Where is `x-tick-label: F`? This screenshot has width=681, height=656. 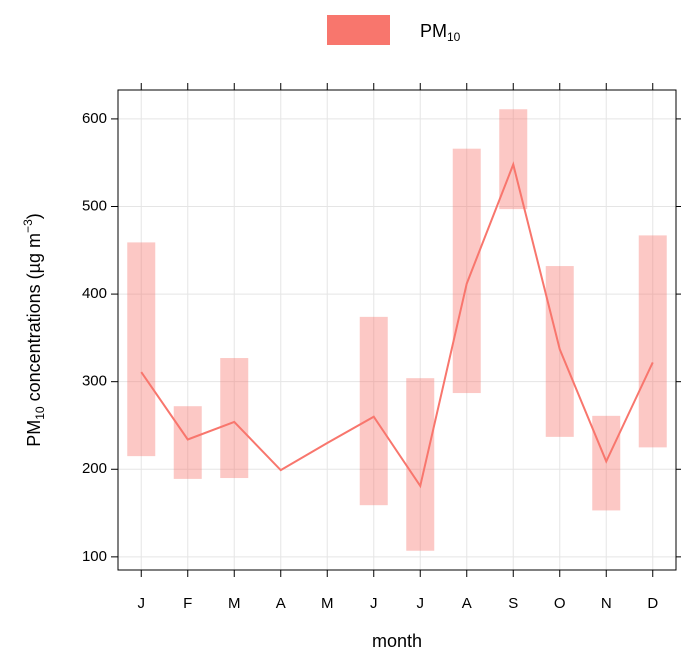 x-tick-label: F is located at coordinates (187, 603).